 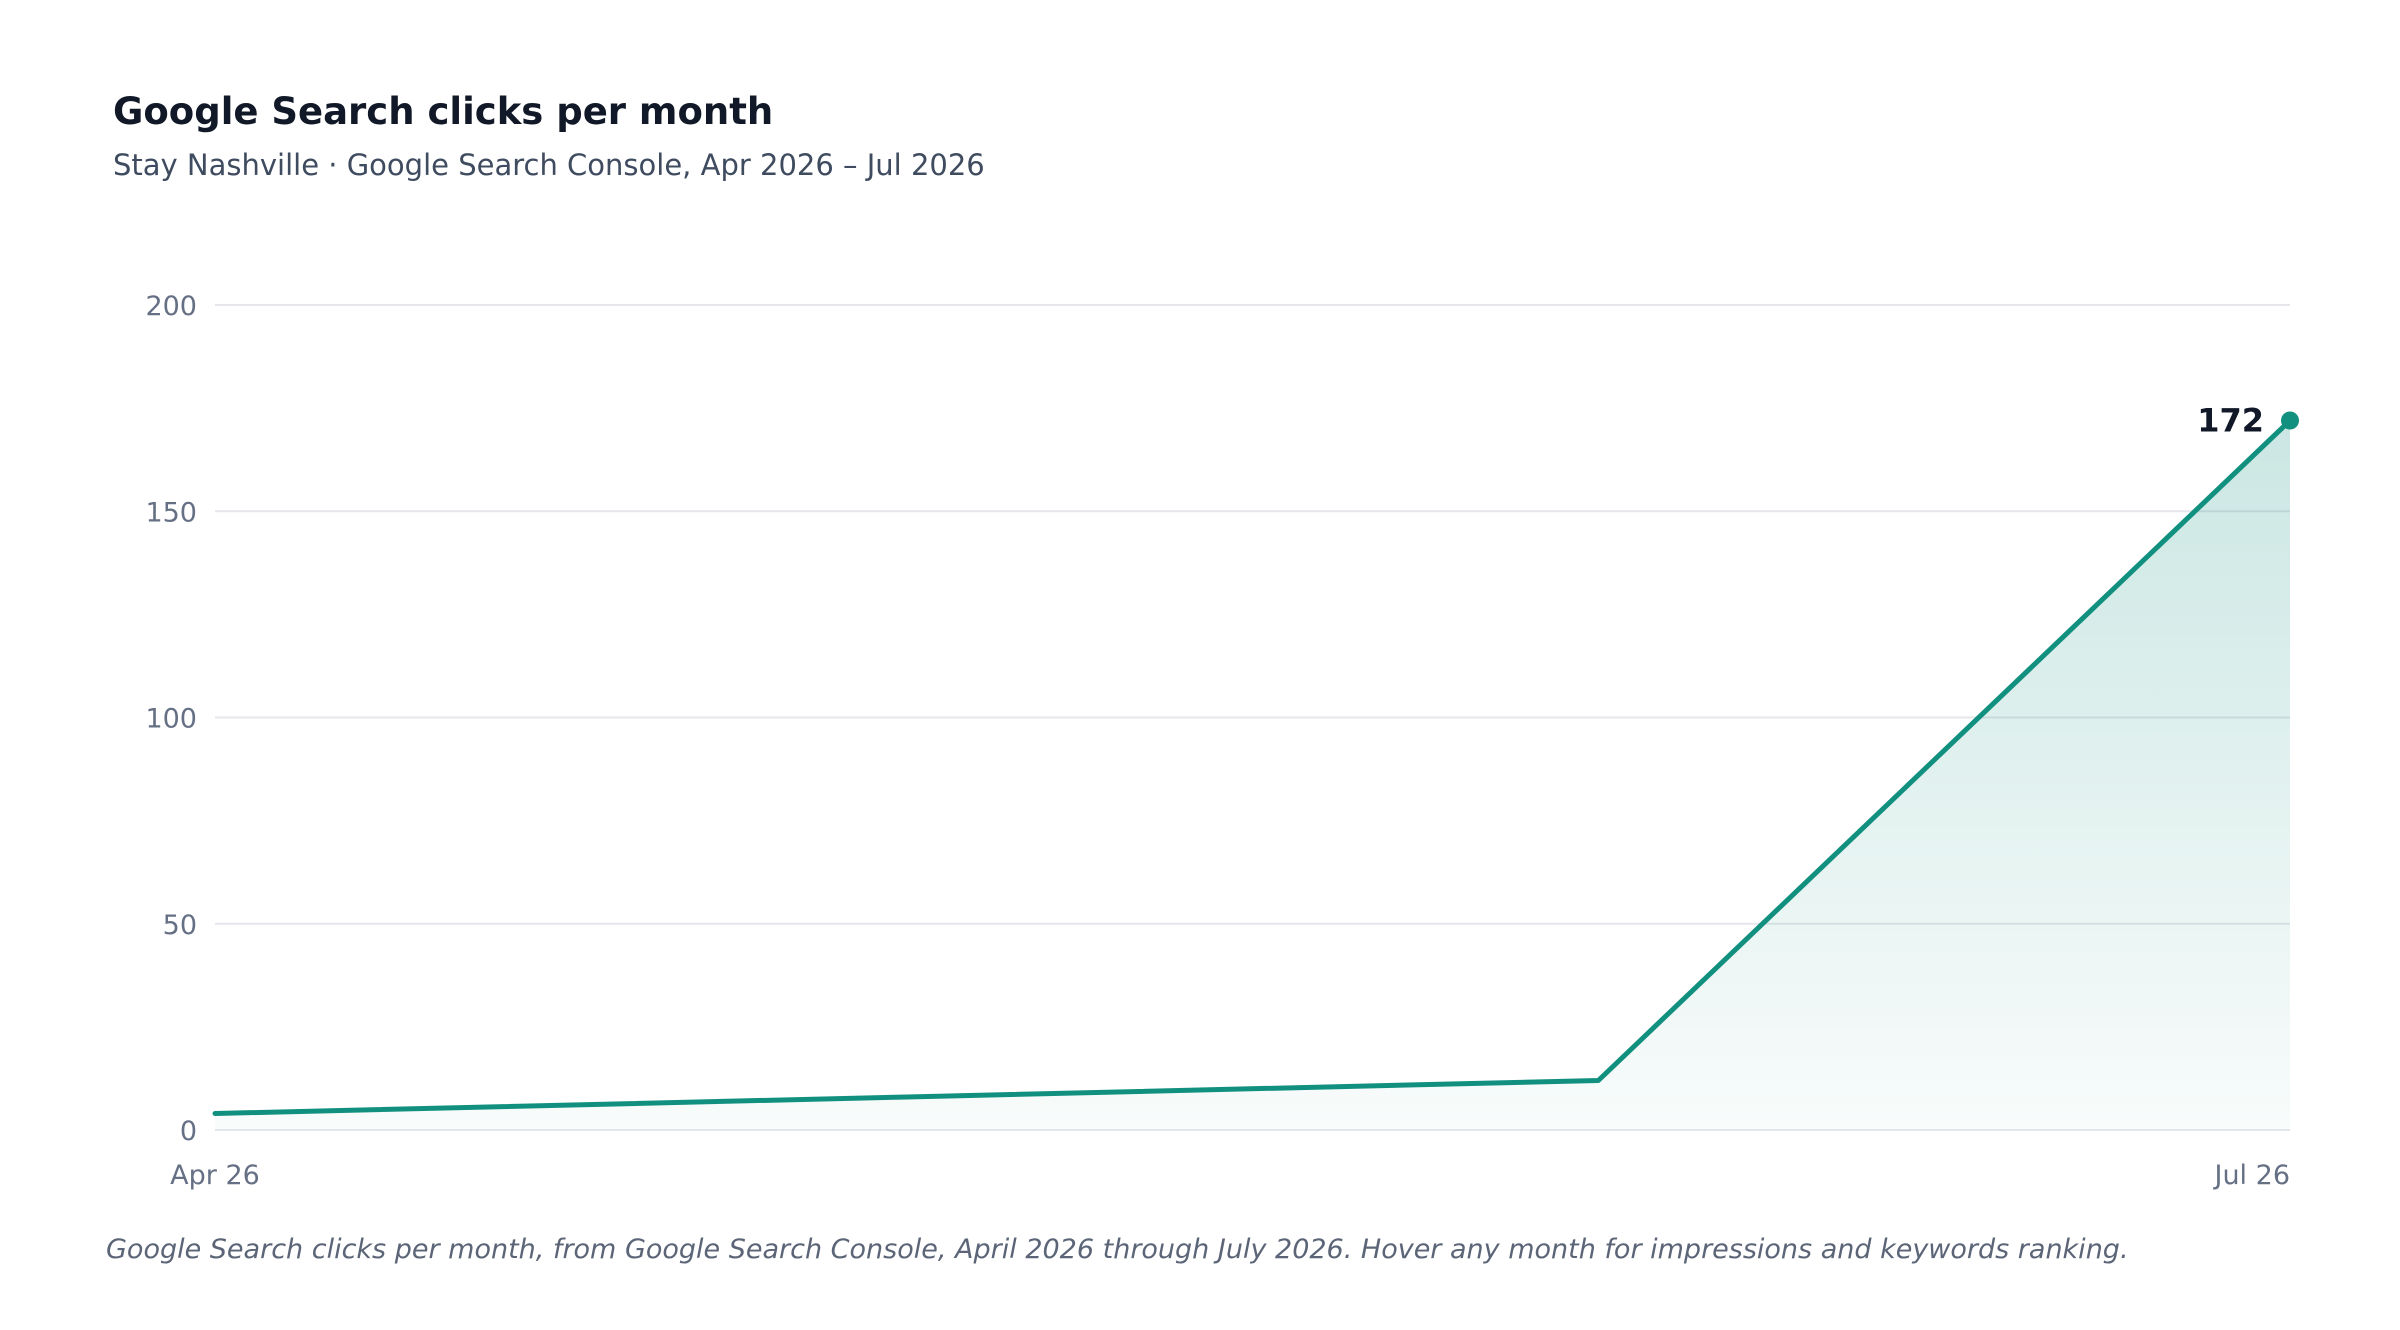 I want to click on data-point, so click(x=2290, y=420).